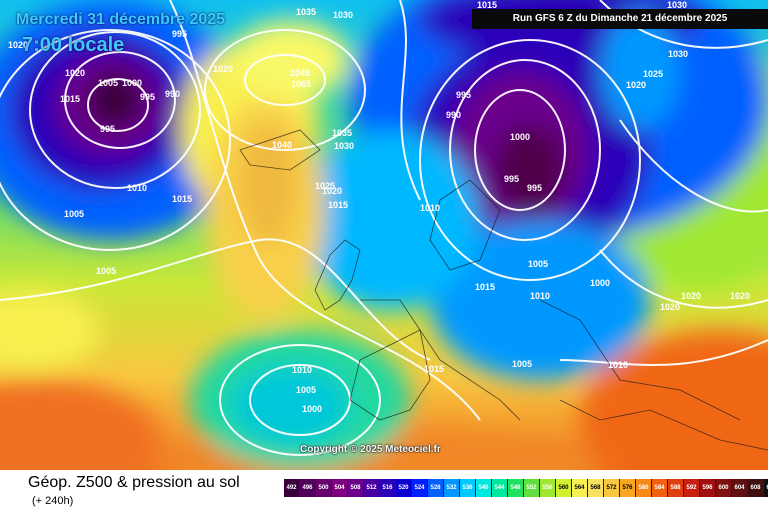  What do you see at coordinates (676, 488) in the screenshot?
I see `scale-cell: 588` at bounding box center [676, 488].